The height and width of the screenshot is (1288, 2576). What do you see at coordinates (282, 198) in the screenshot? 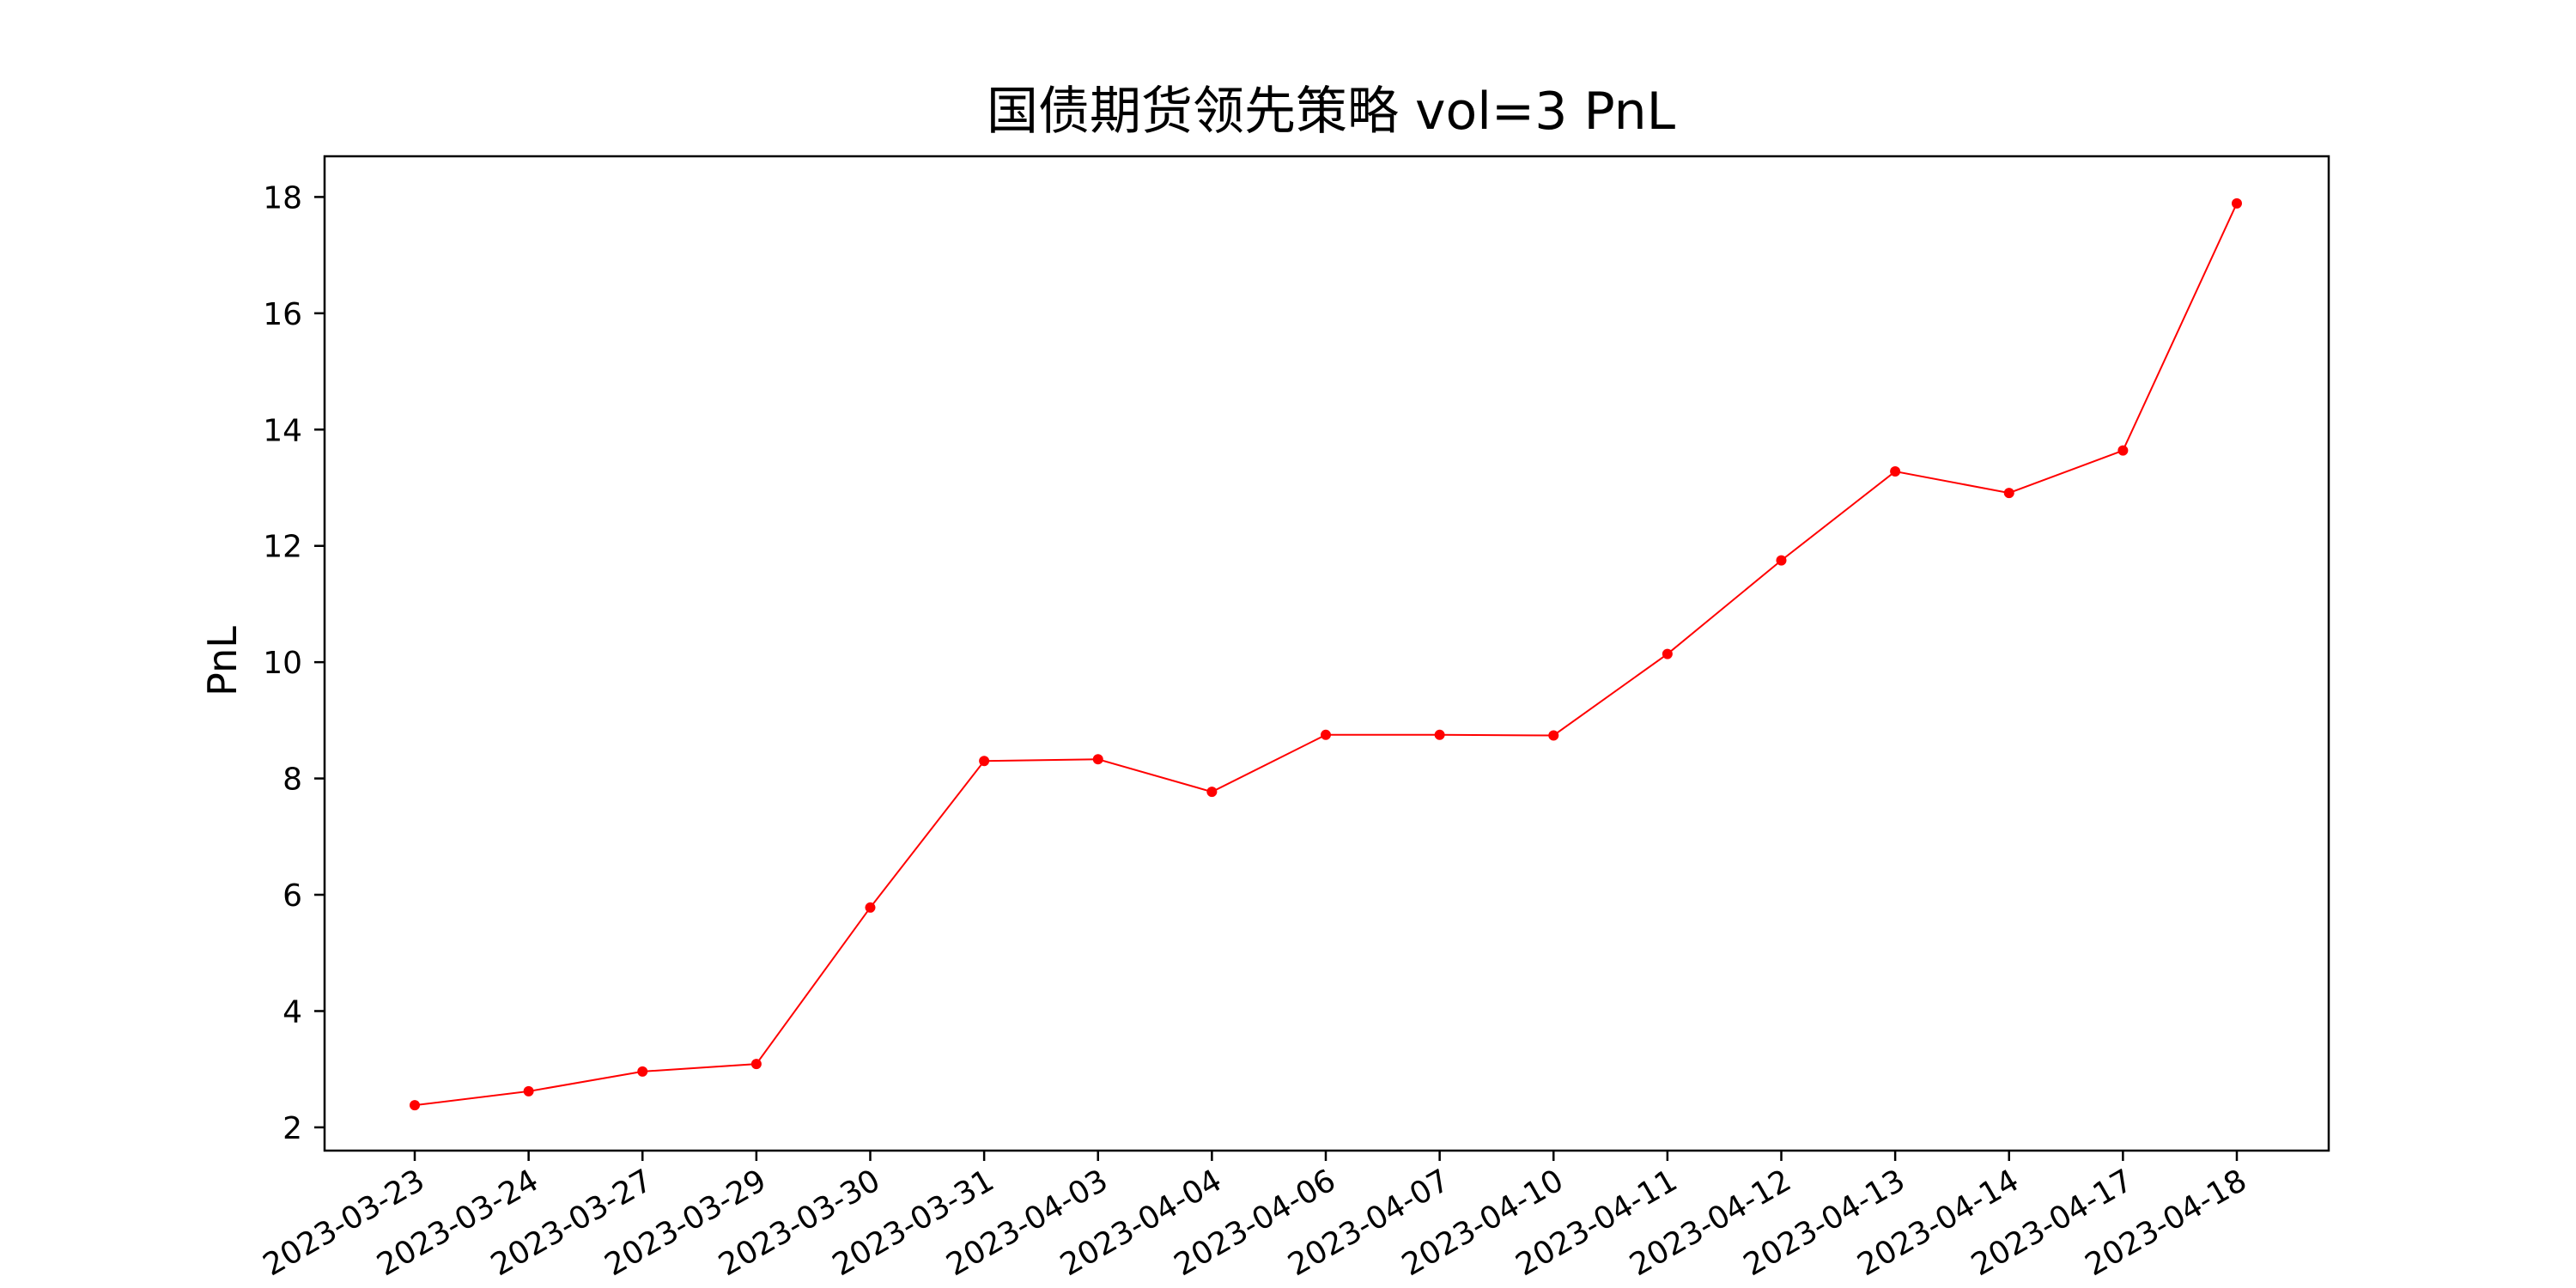
I see `y-tick-label: 18` at bounding box center [282, 198].